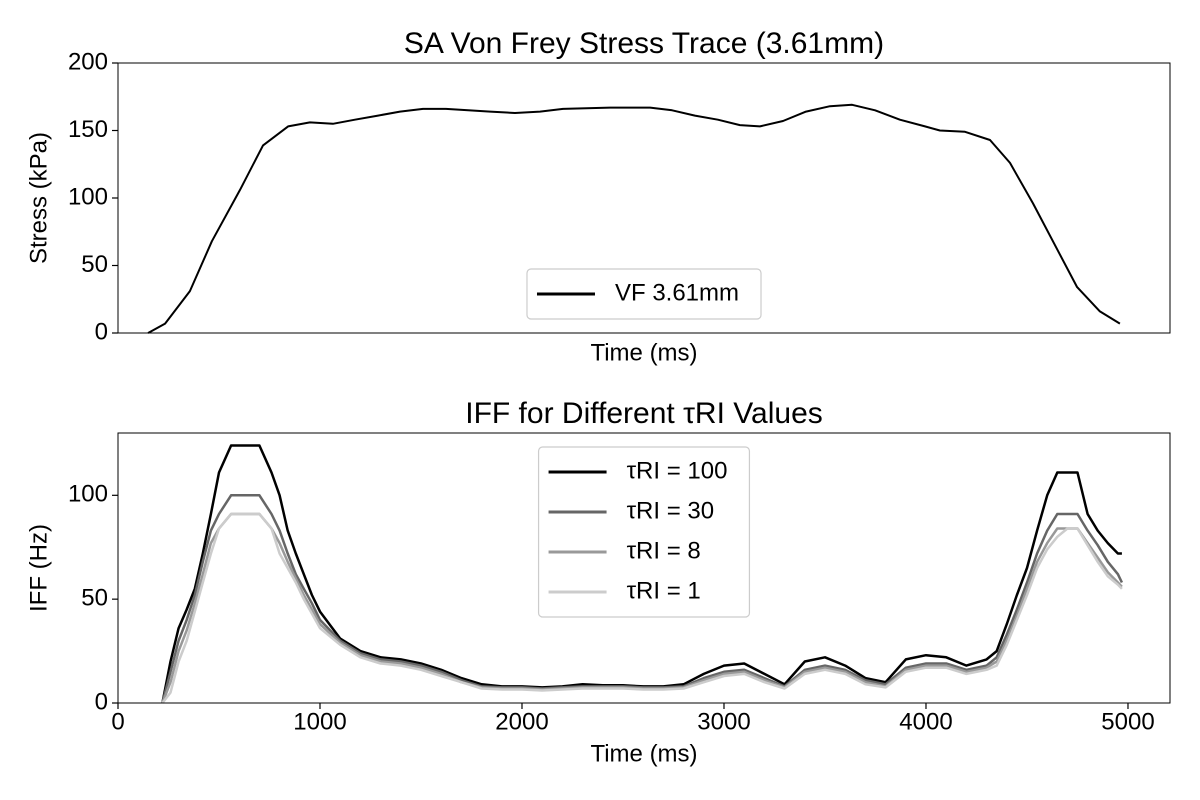 This screenshot has width=1200, height=800. What do you see at coordinates (671, 510) in the screenshot?
I see `legend-label: τRI = 30` at bounding box center [671, 510].